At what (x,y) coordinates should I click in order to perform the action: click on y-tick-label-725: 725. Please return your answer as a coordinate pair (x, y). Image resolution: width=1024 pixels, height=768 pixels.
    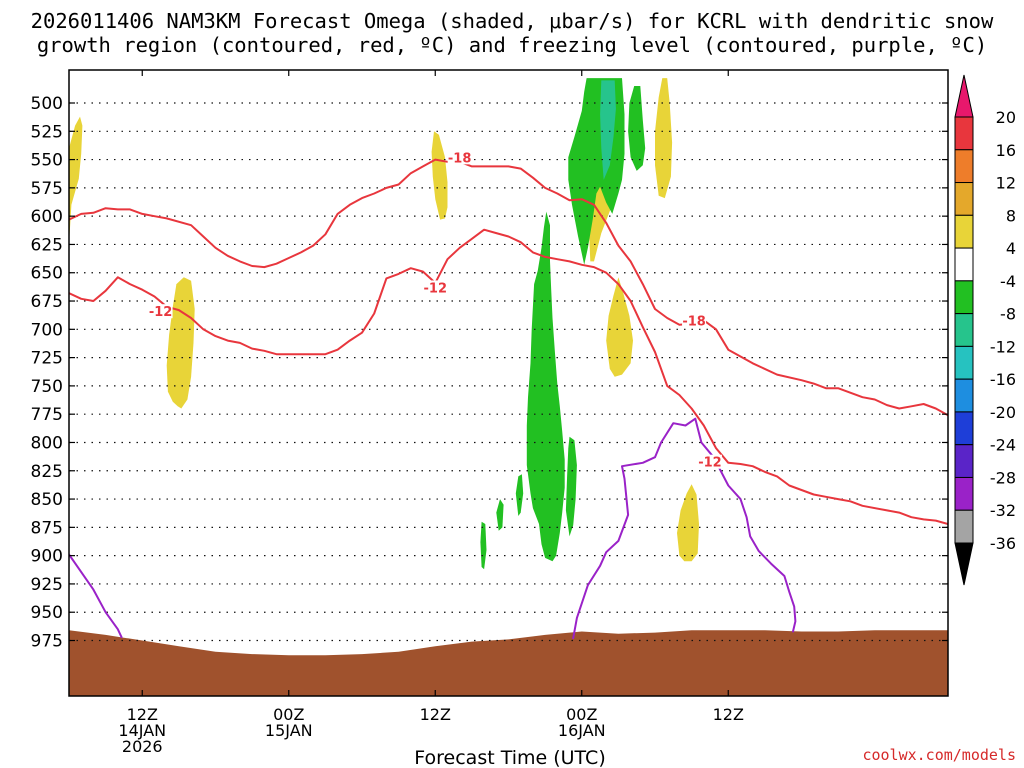
    Looking at the image, I should click on (47, 359).